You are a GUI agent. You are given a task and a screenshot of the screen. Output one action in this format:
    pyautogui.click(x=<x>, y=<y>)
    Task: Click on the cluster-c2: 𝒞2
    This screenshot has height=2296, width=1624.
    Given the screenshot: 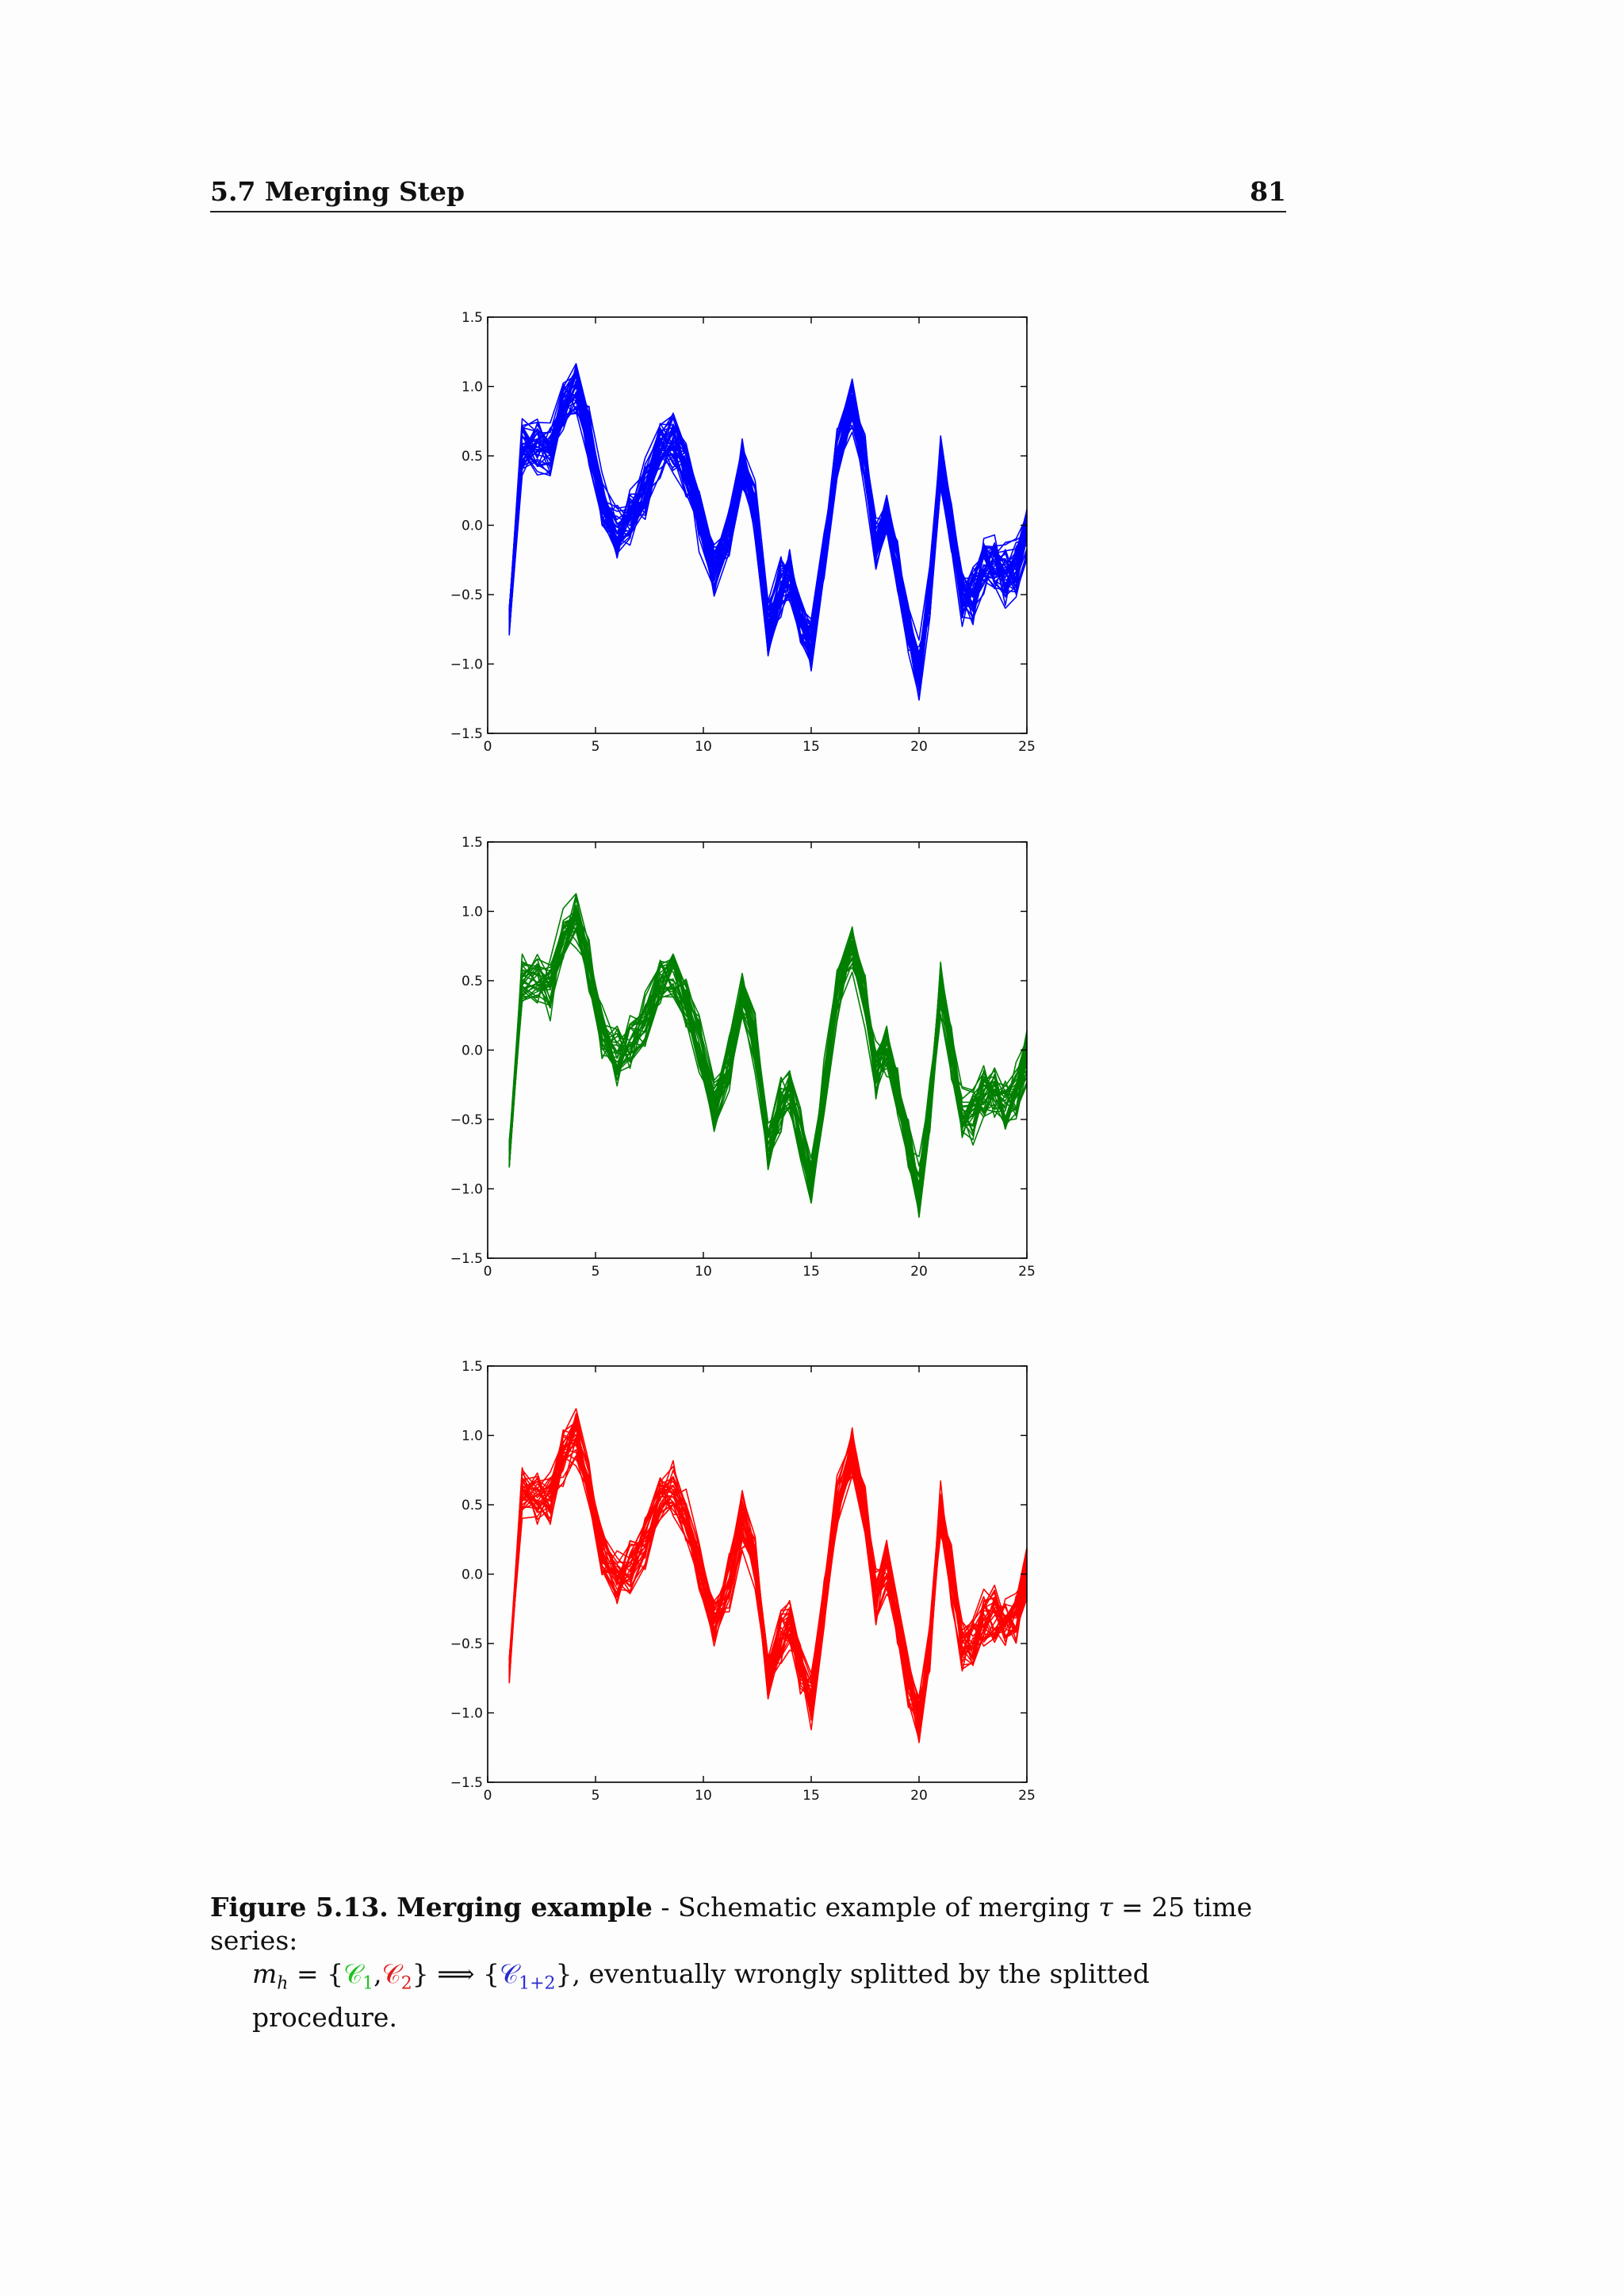 What is the action you would take?
    pyautogui.click(x=396, y=1976)
    